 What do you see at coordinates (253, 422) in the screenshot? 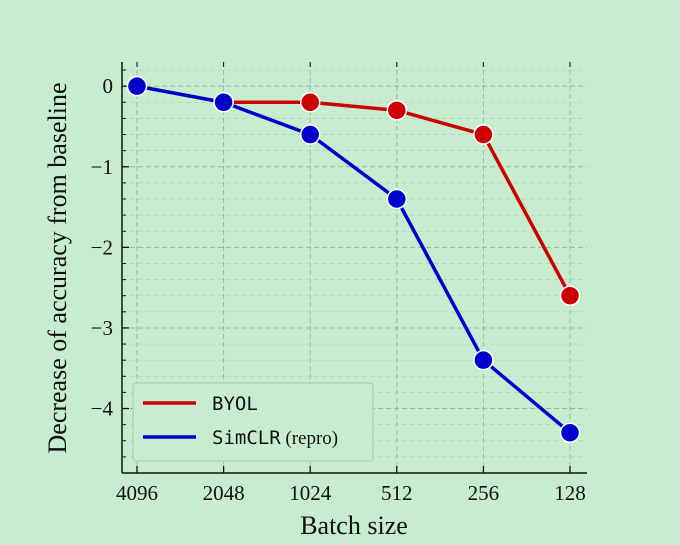
I see `legend: BYOL SimCLR (repro)` at bounding box center [253, 422].